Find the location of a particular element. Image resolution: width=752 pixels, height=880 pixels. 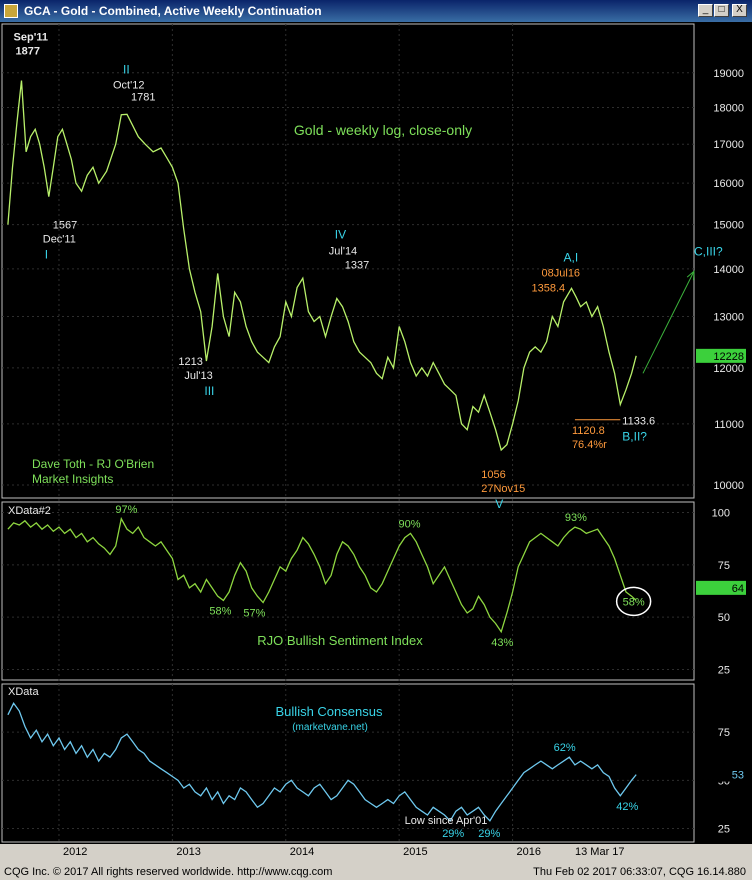

price-annotation: B,II? is located at coordinates (634, 436).